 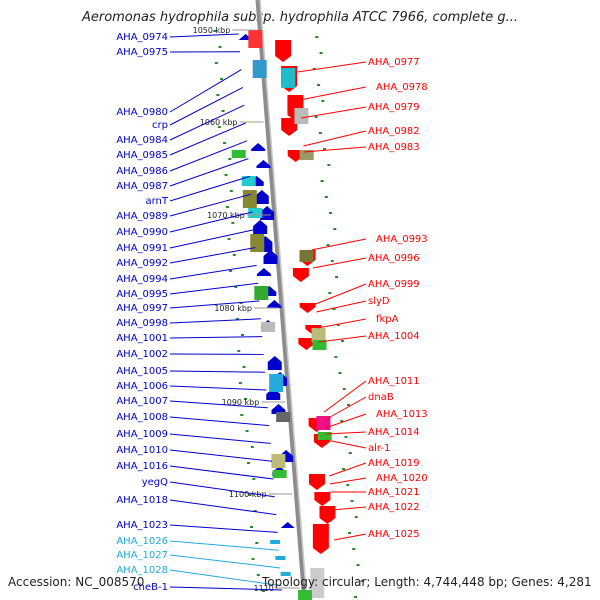 What do you see at coordinates (387, 319) in the screenshot?
I see `right-gene-label: fkpA` at bounding box center [387, 319].